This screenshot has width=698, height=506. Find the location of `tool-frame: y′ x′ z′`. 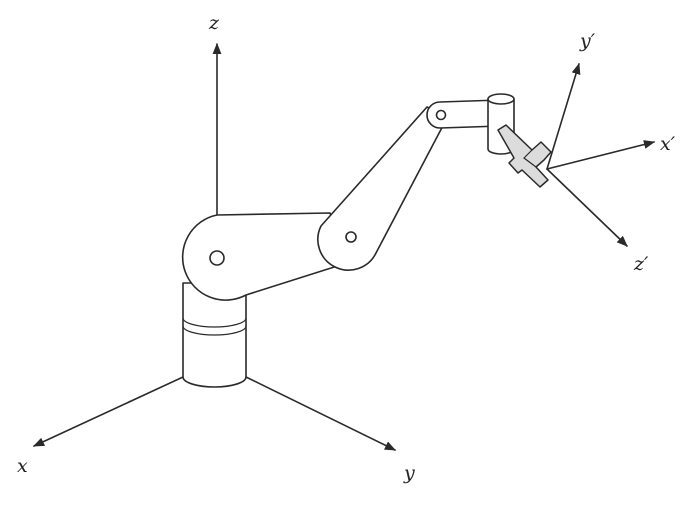

tool-frame: y′ x′ z′ is located at coordinates (611, 152).